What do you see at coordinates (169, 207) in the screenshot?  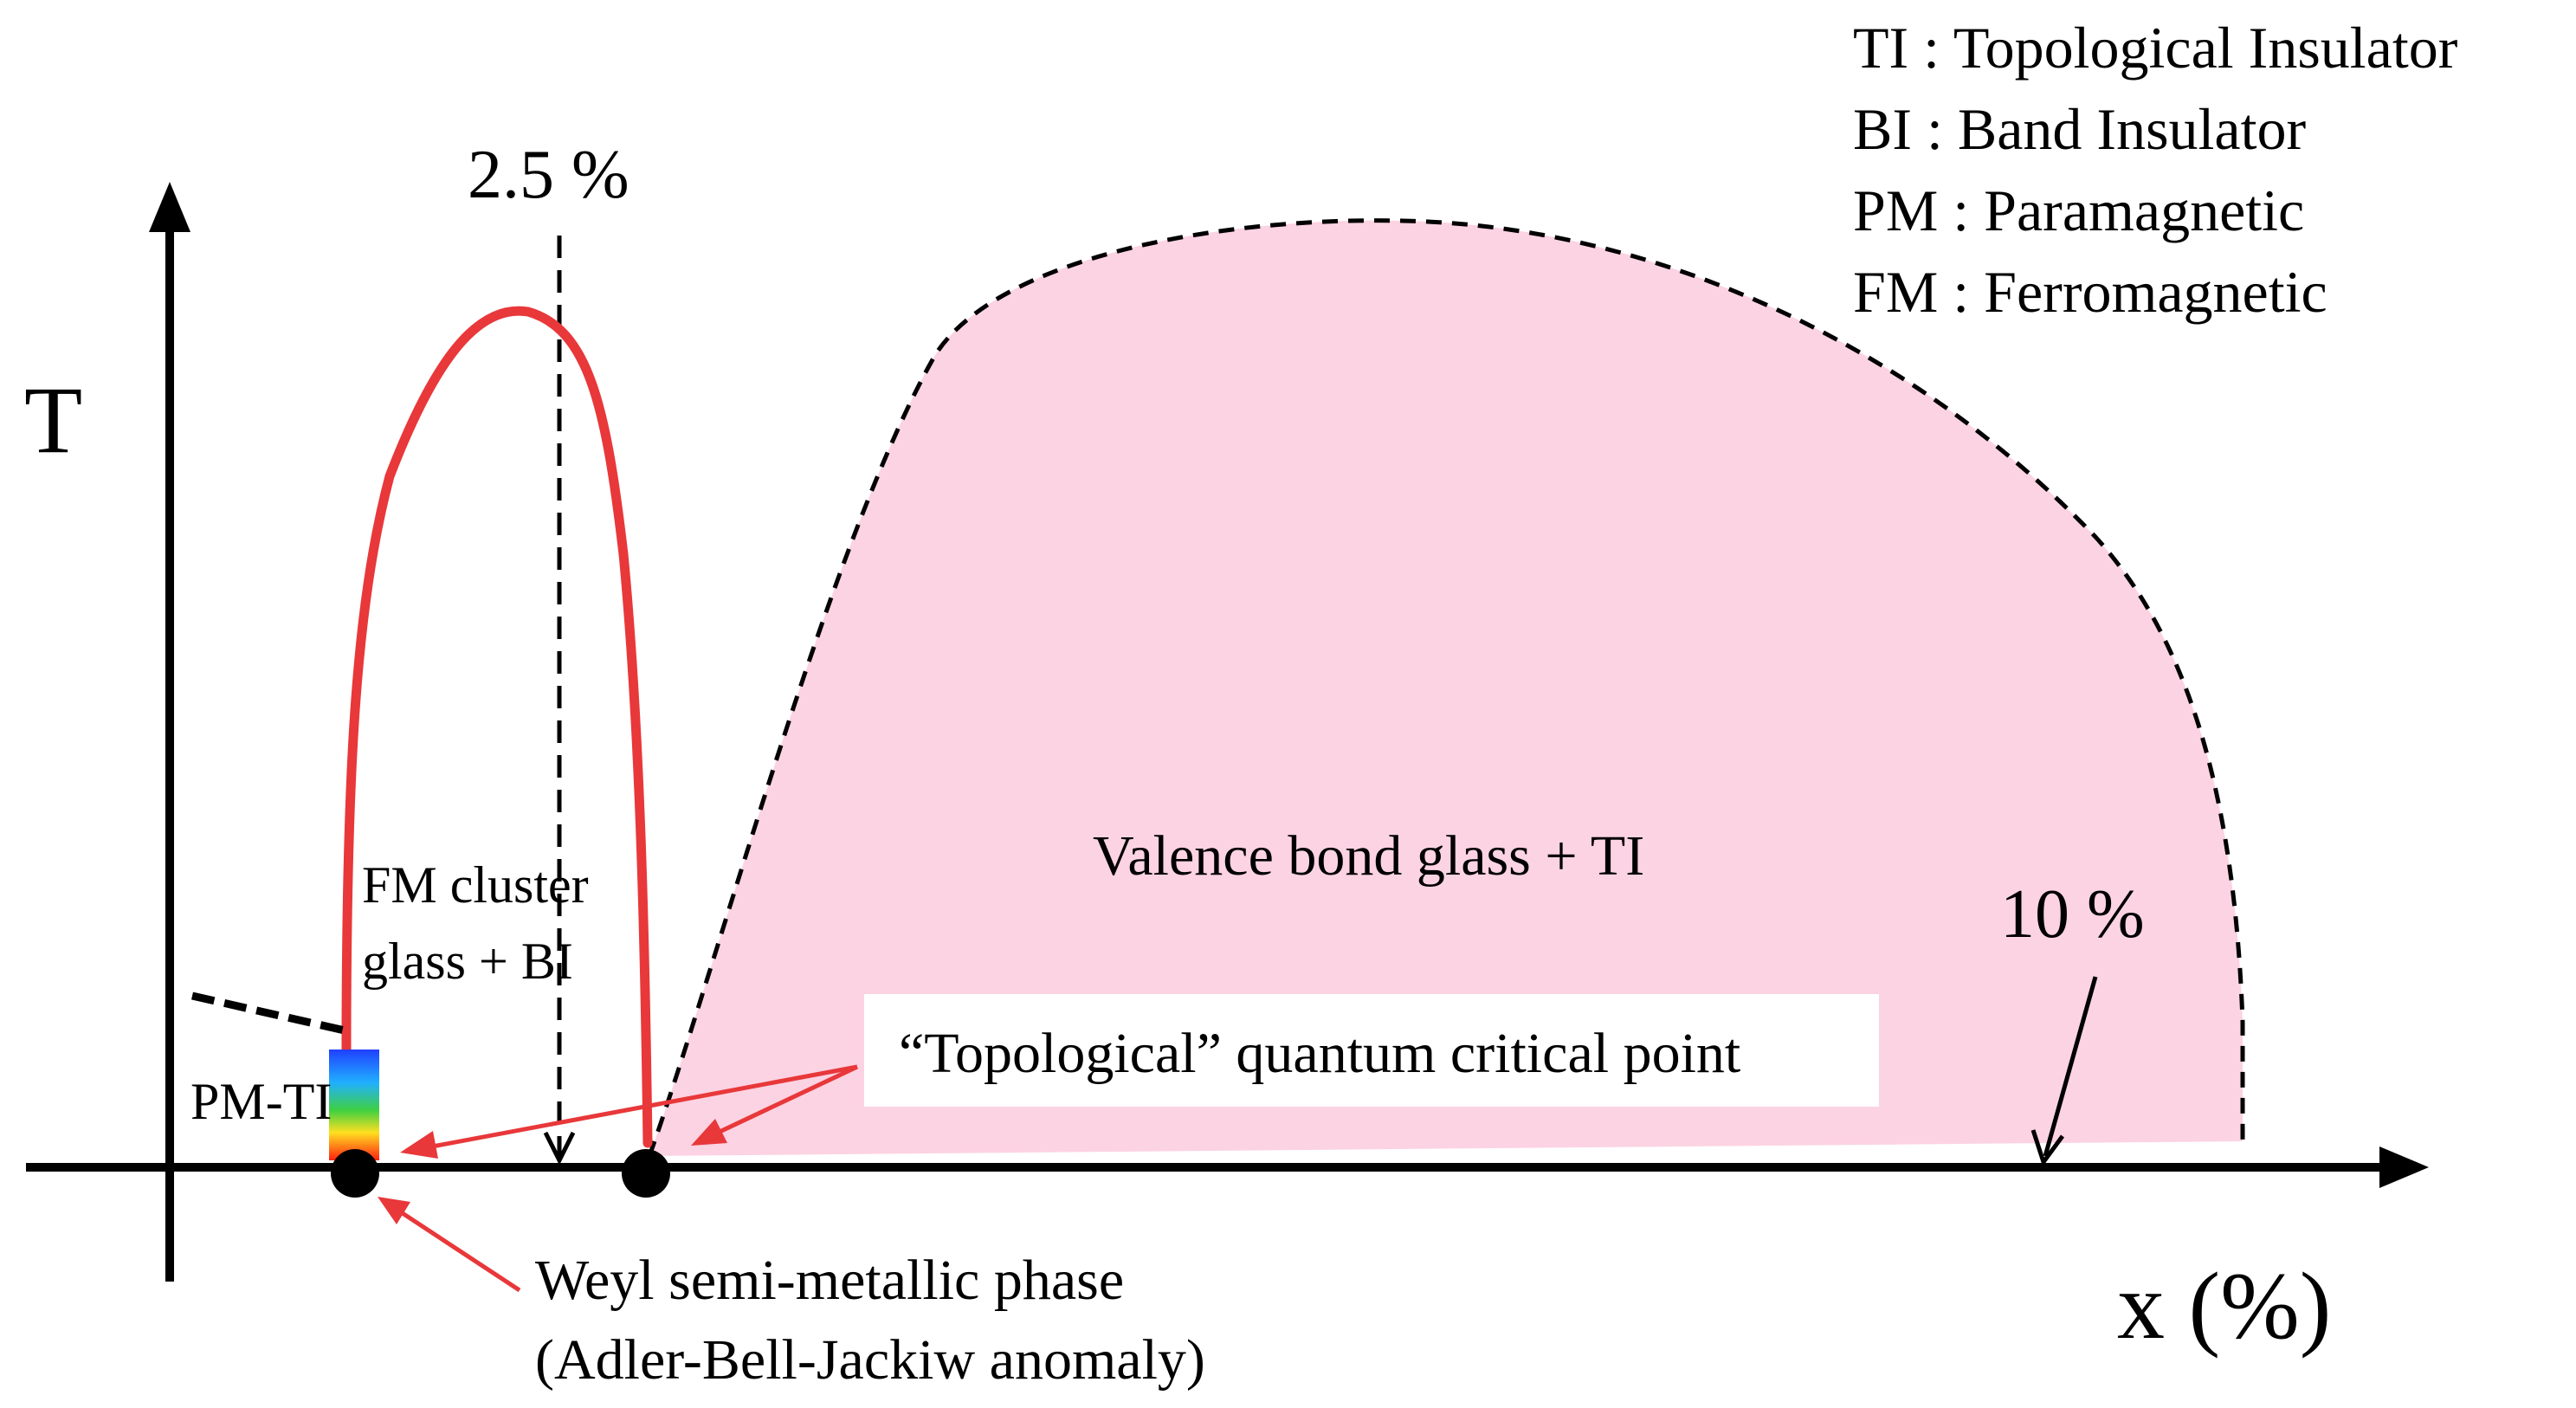 I see `y-axis-arrowhead` at bounding box center [169, 207].